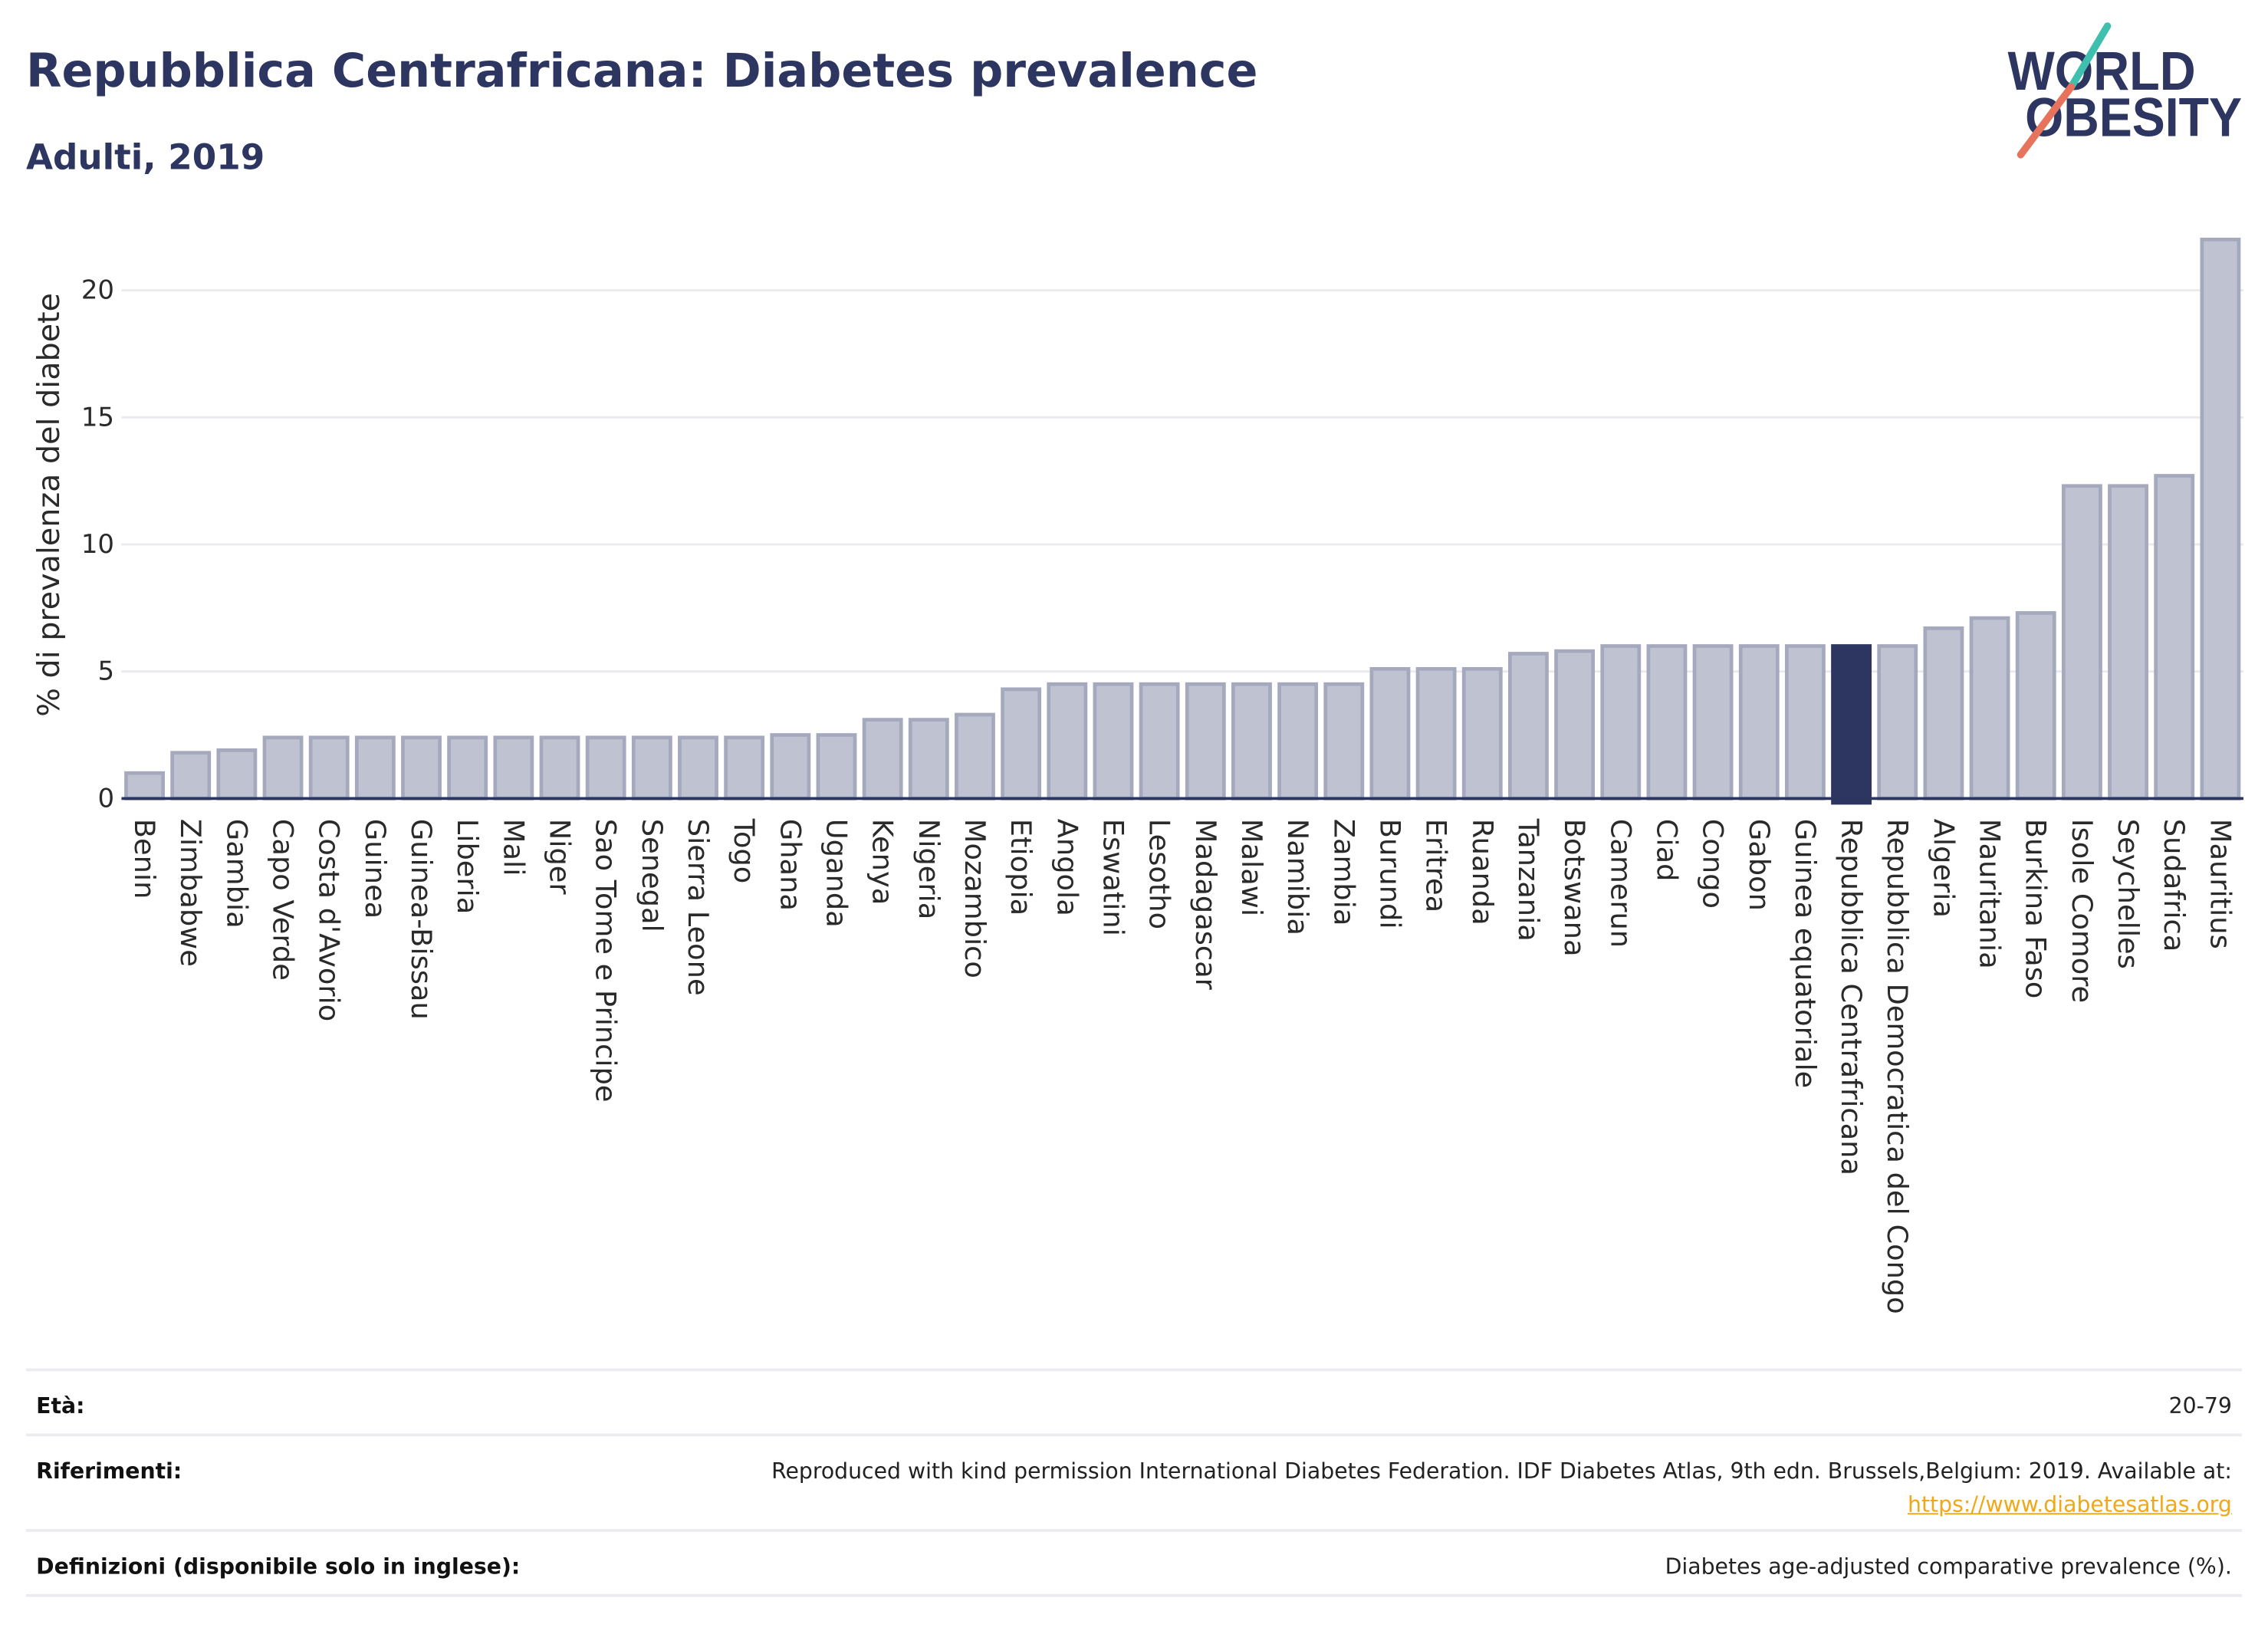 The image size is (2268, 1634). I want to click on y-tick-label: 20, so click(97, 290).